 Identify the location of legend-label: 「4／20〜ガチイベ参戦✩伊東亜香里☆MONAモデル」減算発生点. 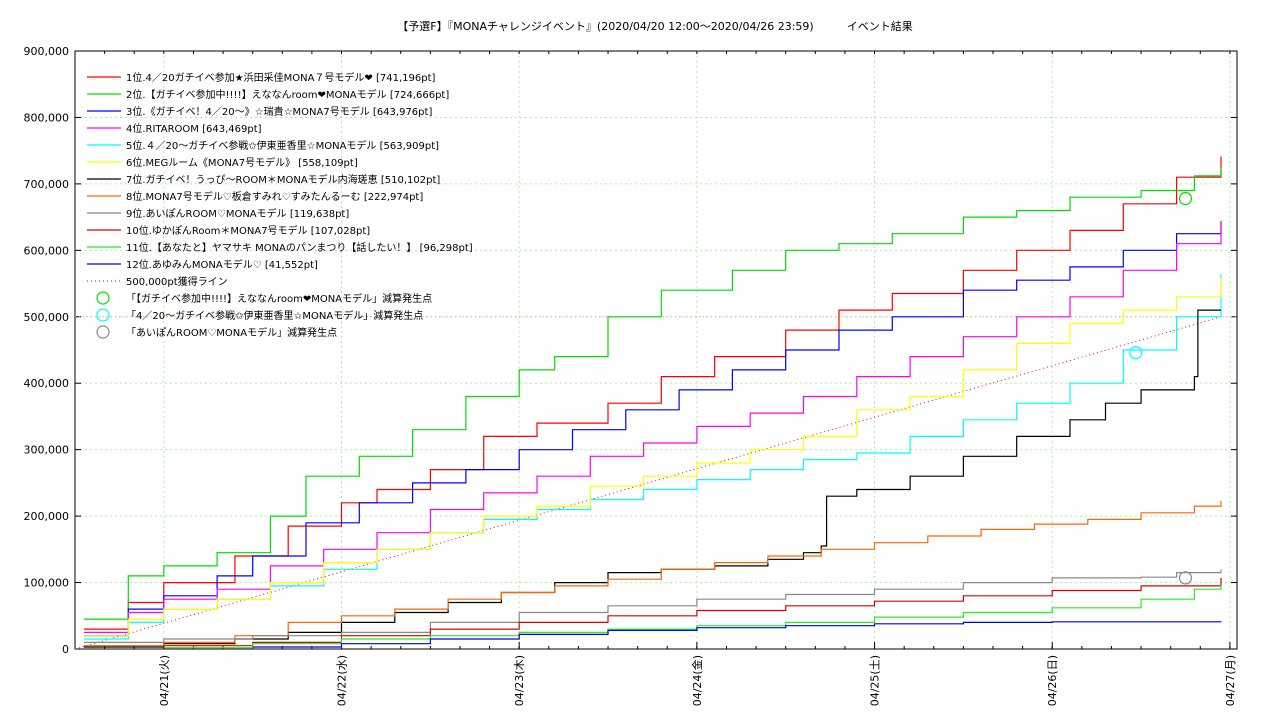
(274, 315).